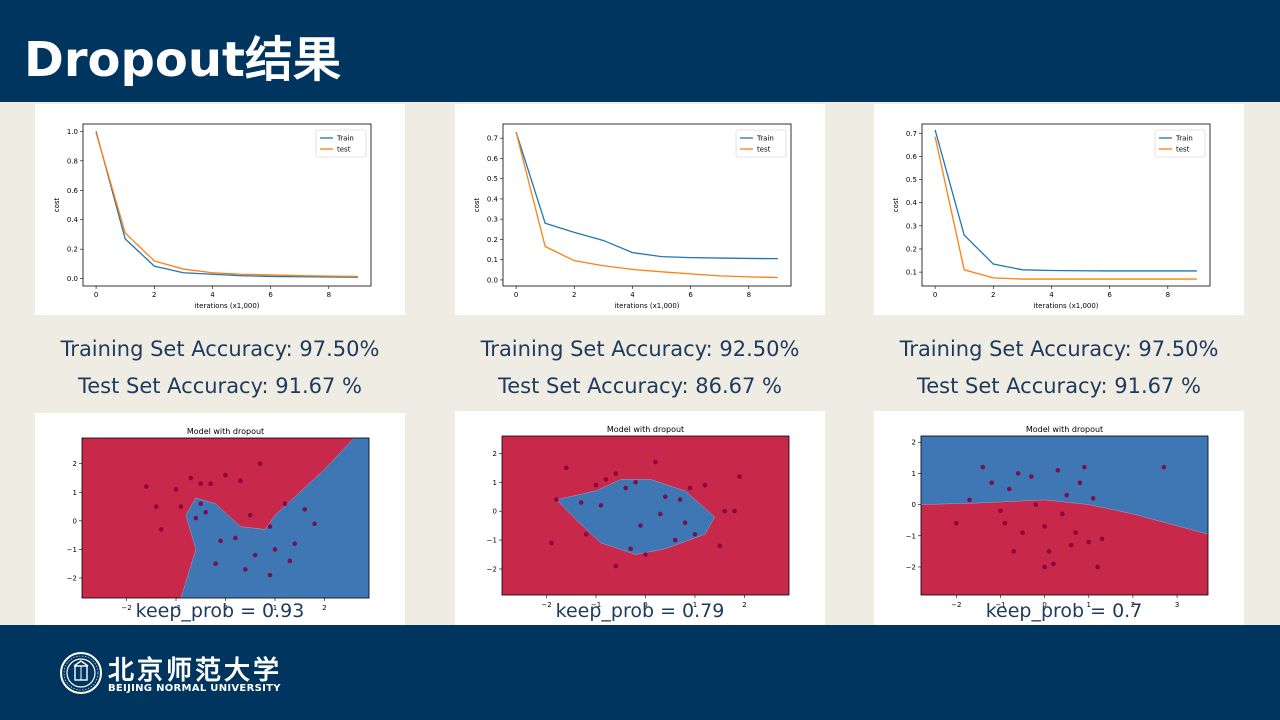  Describe the element at coordinates (212, 295) in the screenshot. I see `x-tick-label: 4` at that location.